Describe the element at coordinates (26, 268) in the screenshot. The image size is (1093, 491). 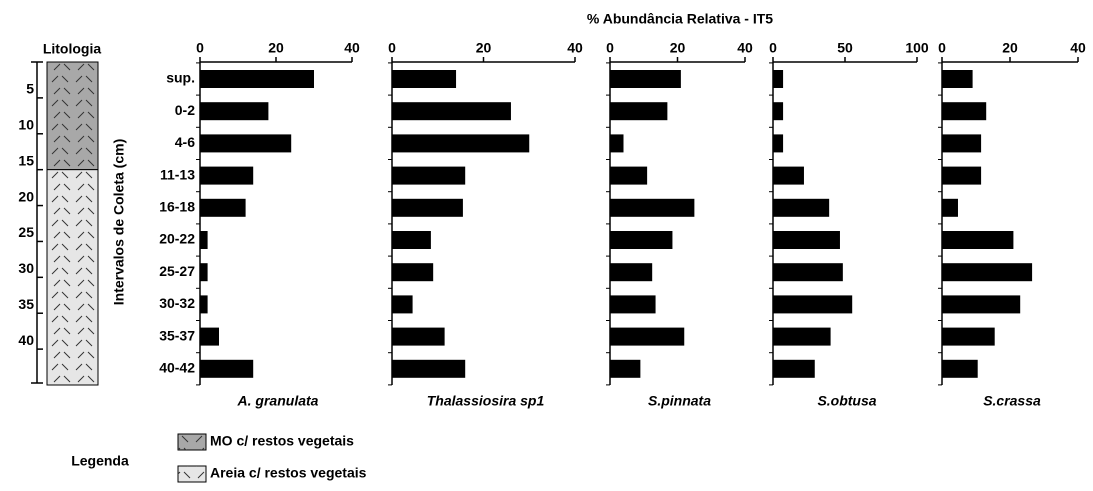
I see `depth-tick-label: 30` at that location.